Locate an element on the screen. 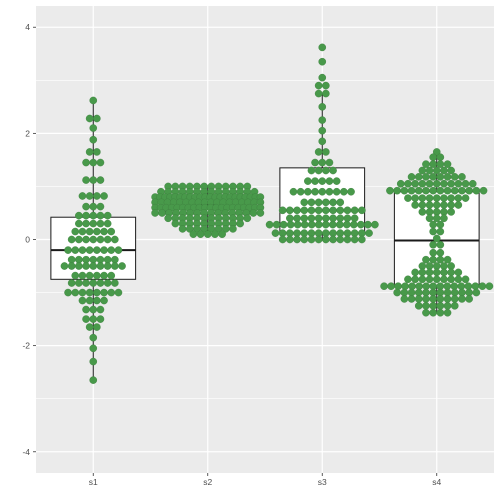  data-point-s2 is located at coordinates (222, 234).